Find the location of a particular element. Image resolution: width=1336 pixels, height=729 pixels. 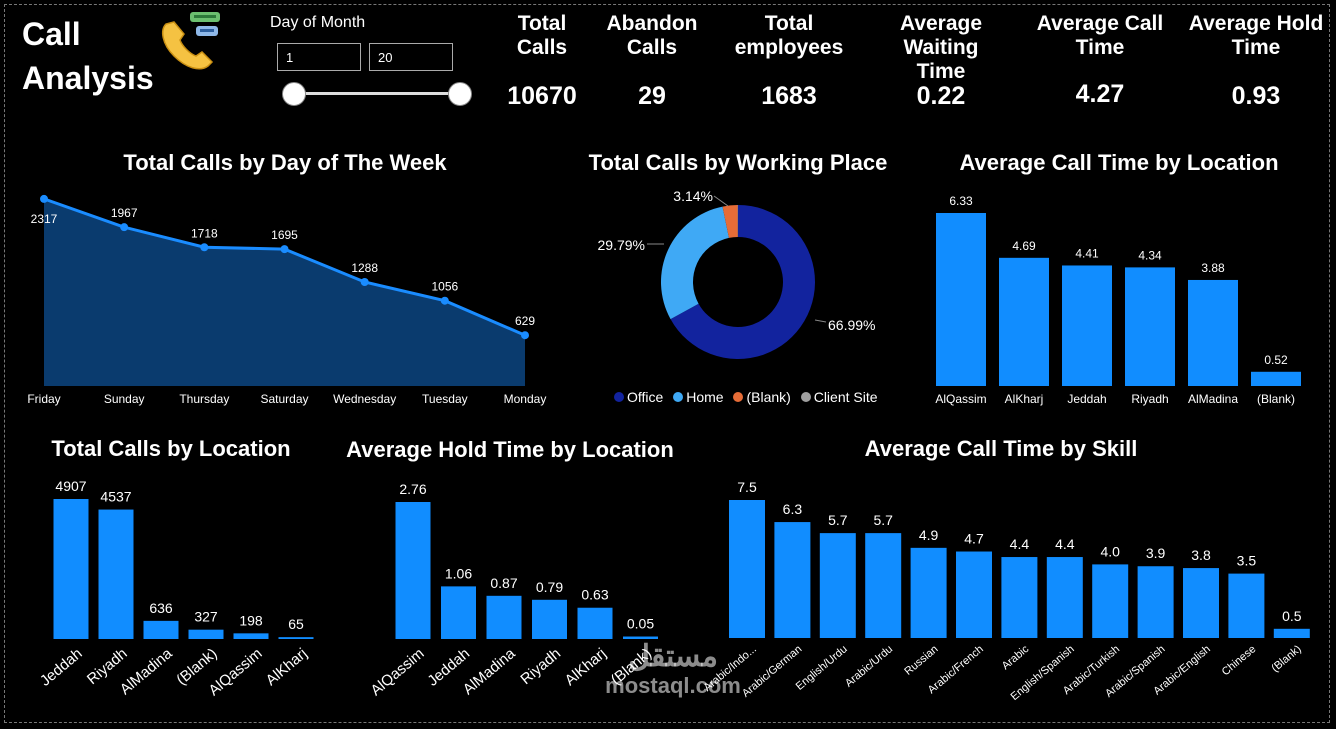

area-fill is located at coordinates (284, 292).